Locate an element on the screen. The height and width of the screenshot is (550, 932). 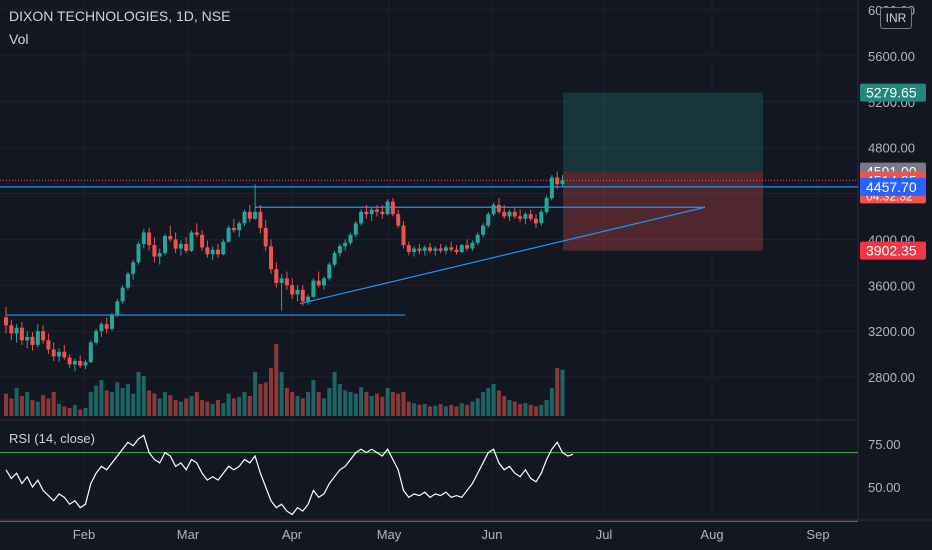
level-price-tag is located at coordinates (893, 186).